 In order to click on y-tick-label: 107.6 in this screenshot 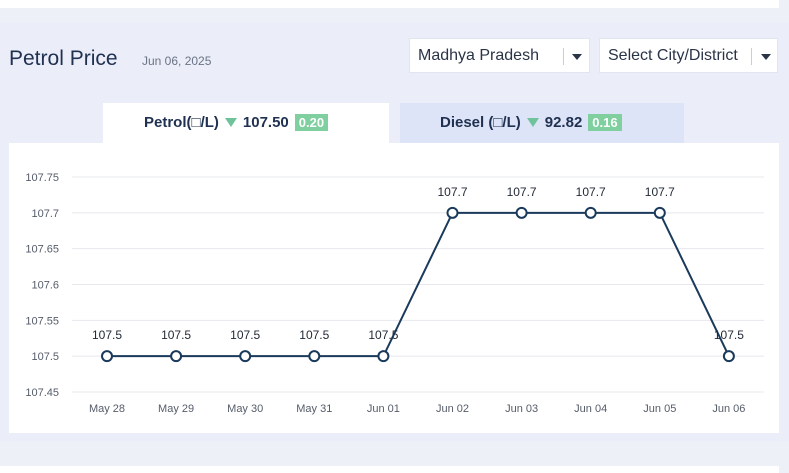, I will do `click(45, 286)`.